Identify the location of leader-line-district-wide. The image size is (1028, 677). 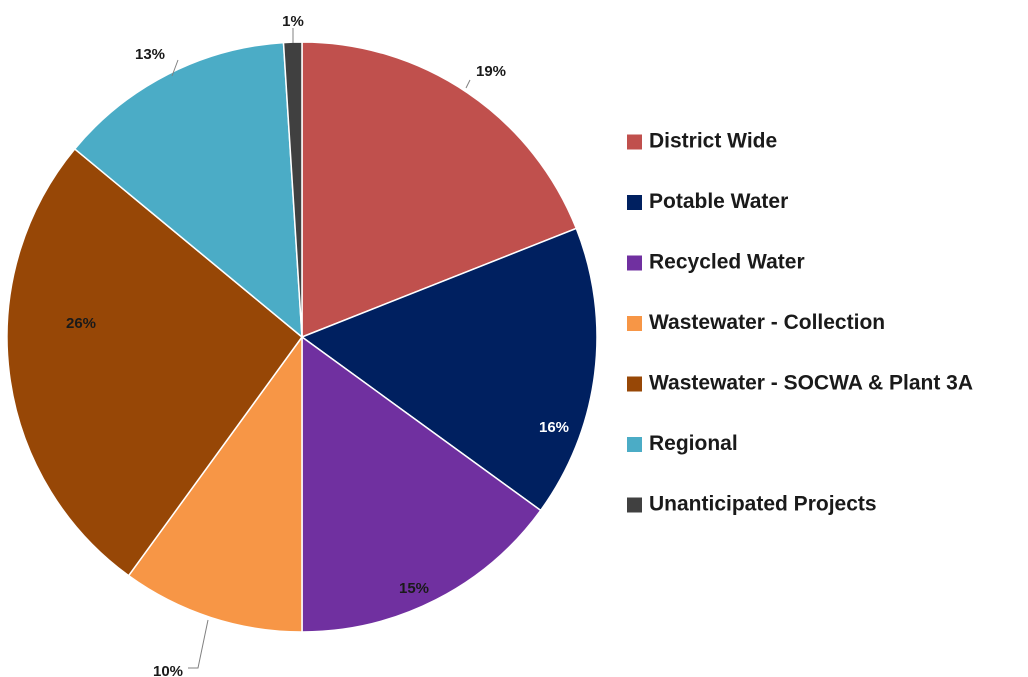
(468, 84).